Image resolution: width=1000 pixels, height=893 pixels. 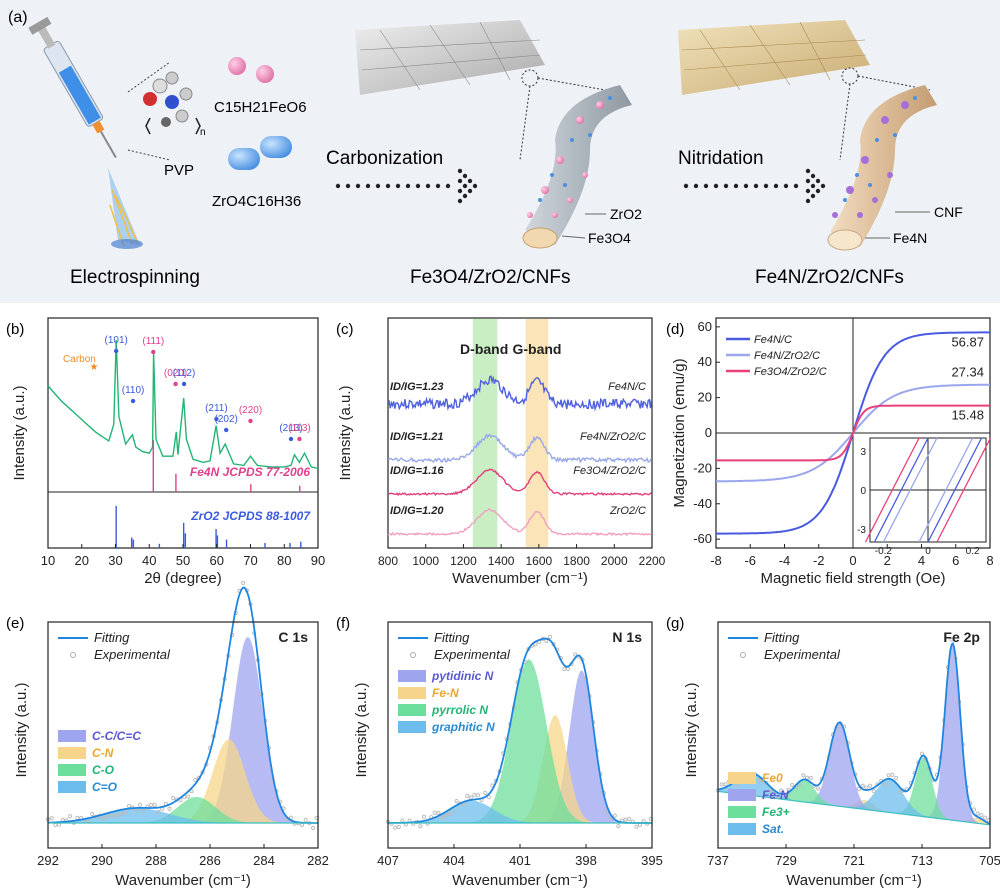 What do you see at coordinates (445, 693) in the screenshot?
I see `legend-label: Fe-N` at bounding box center [445, 693].